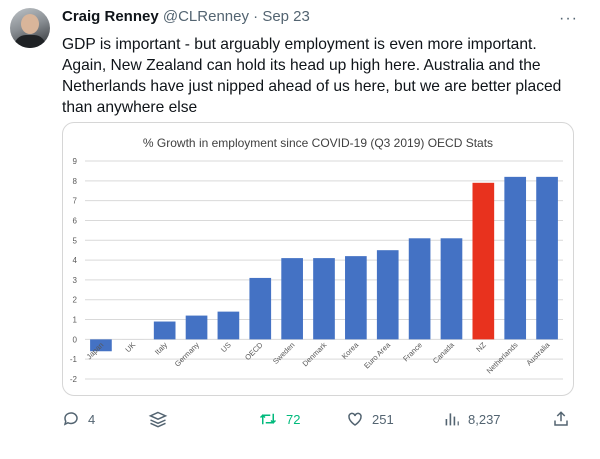 The width and height of the screenshot is (600, 459). Describe the element at coordinates (161, 348) in the screenshot. I see `x-tick-label: Italy` at that location.